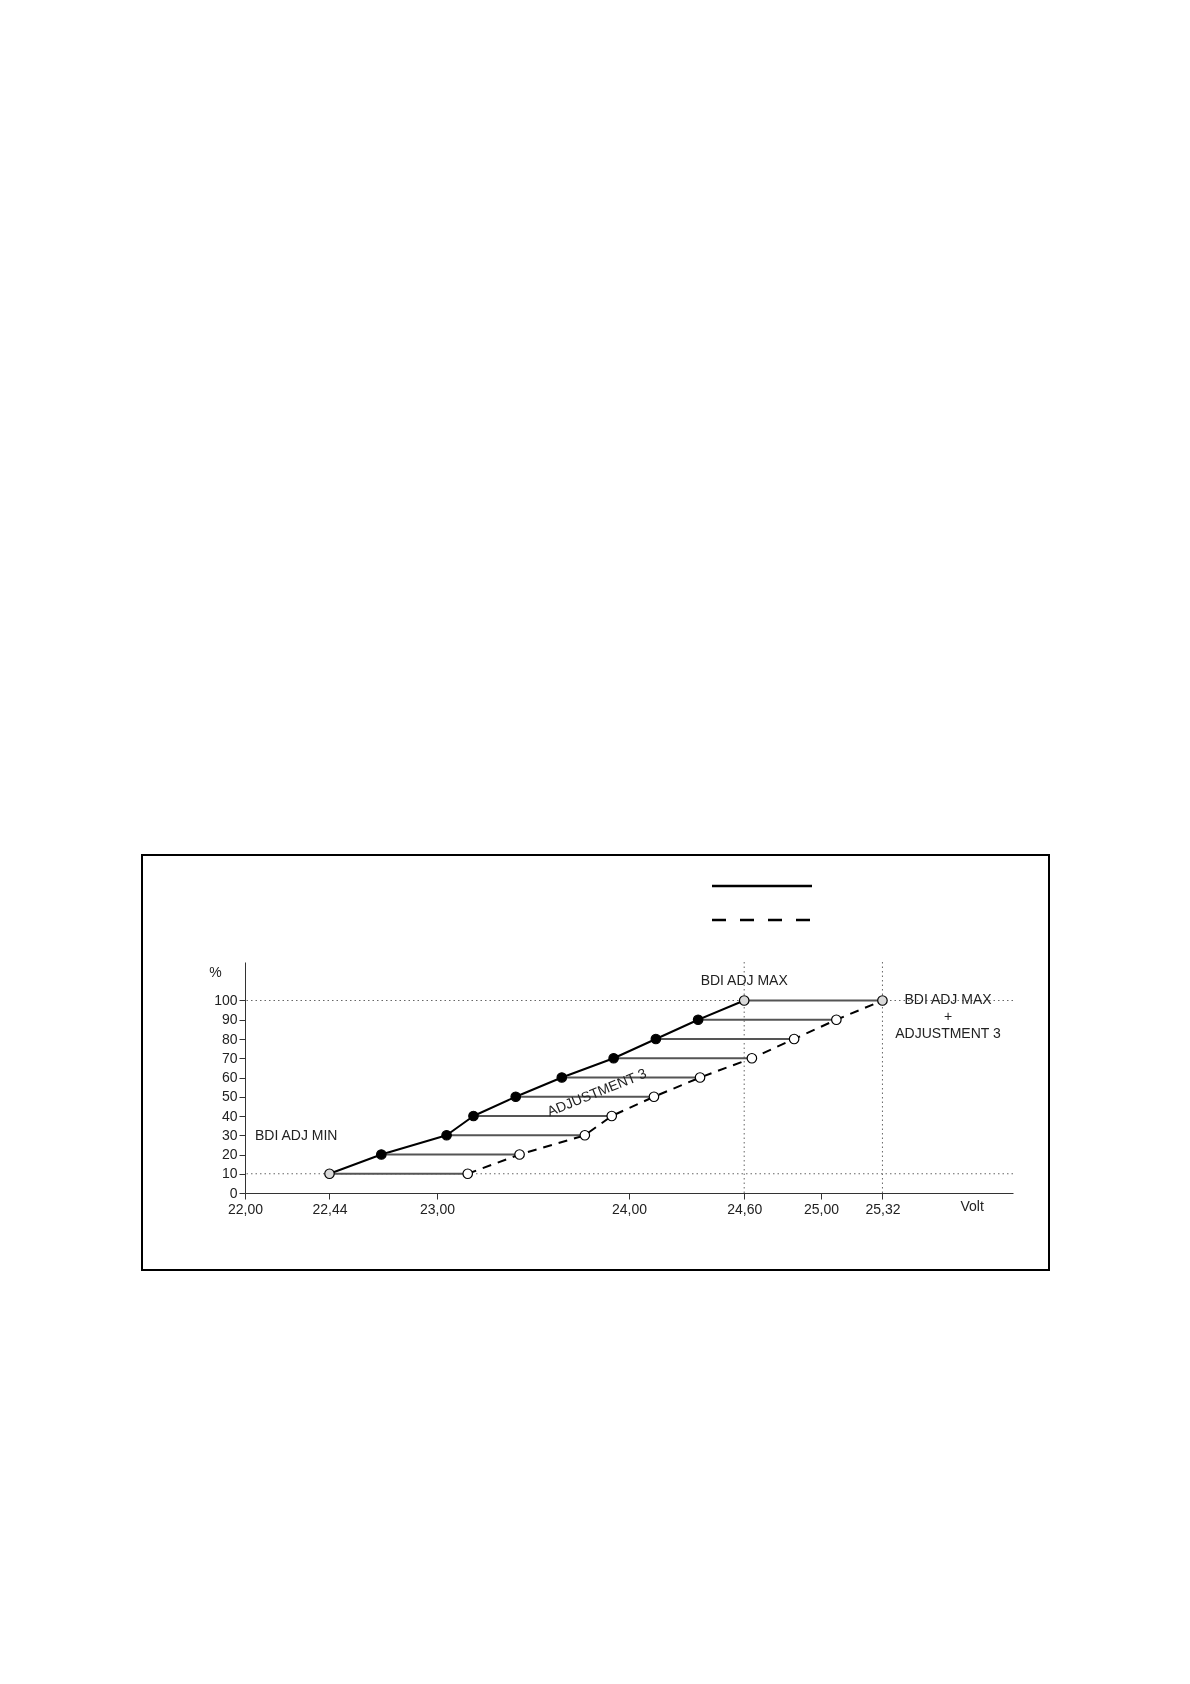 This screenshot has width=1190, height=1684. Describe the element at coordinates (229, 1038) in the screenshot. I see `y-tick-label: 80` at that location.